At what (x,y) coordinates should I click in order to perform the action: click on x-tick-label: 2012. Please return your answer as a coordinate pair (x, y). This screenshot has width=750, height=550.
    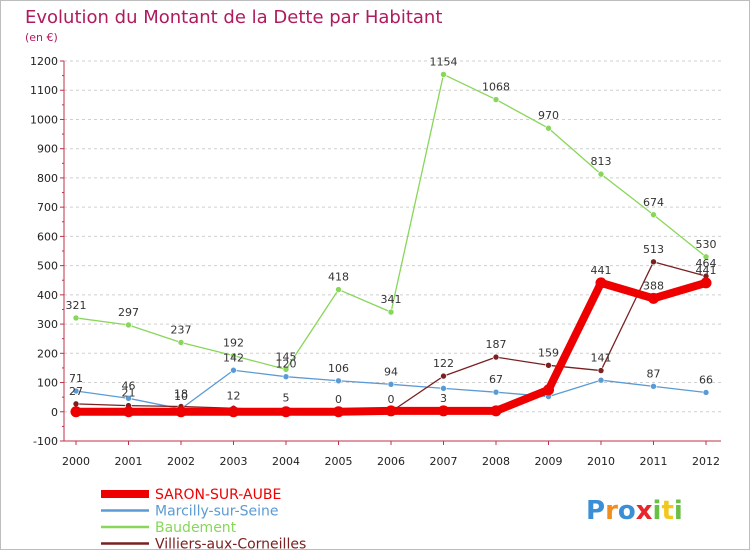
    Looking at the image, I should click on (706, 461).